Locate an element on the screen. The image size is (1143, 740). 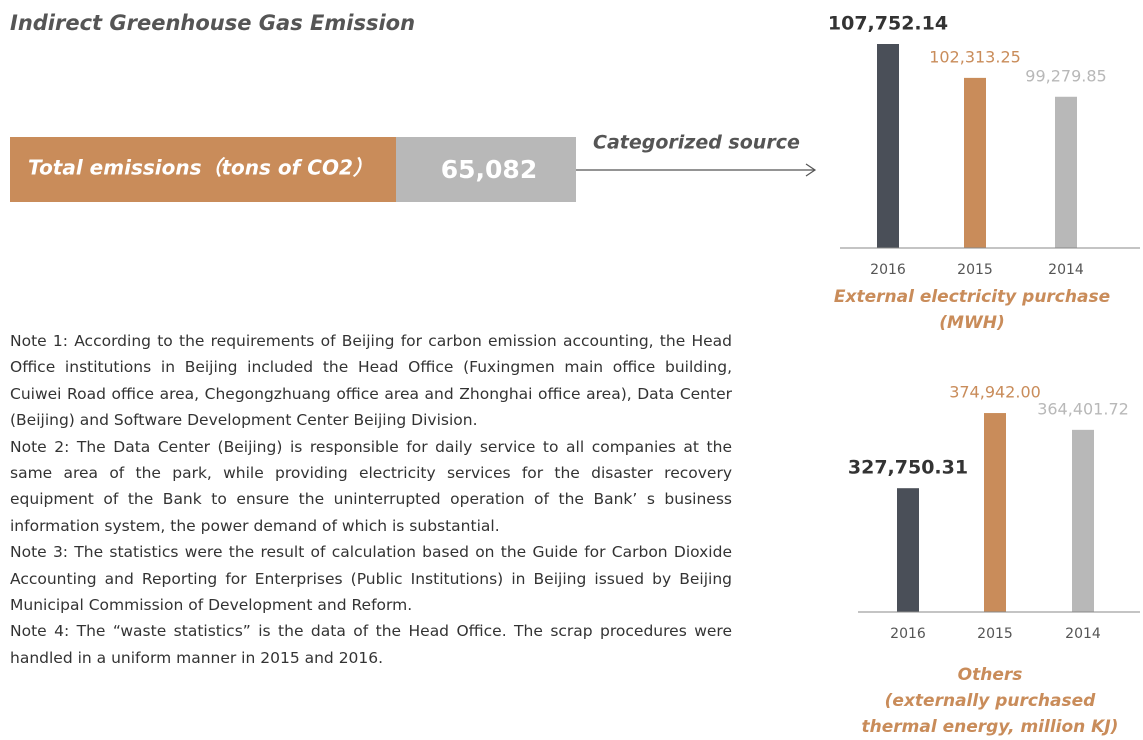
total-value: 65,082 is located at coordinates (489, 169).